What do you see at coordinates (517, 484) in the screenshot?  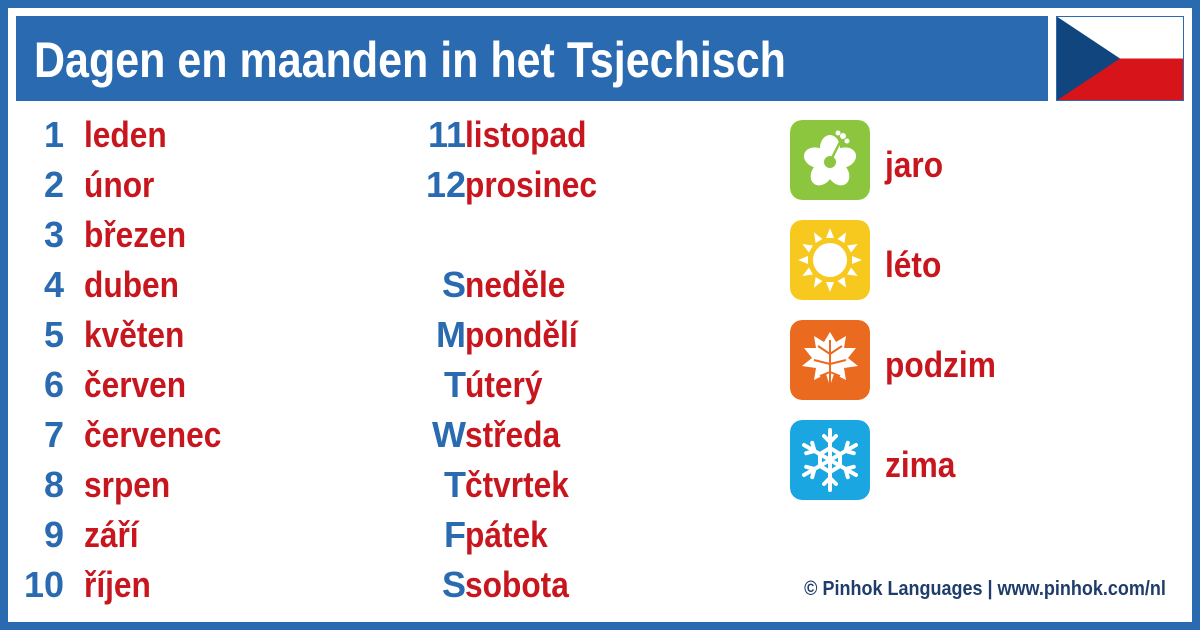 I see `day-name: čtvrtek` at bounding box center [517, 484].